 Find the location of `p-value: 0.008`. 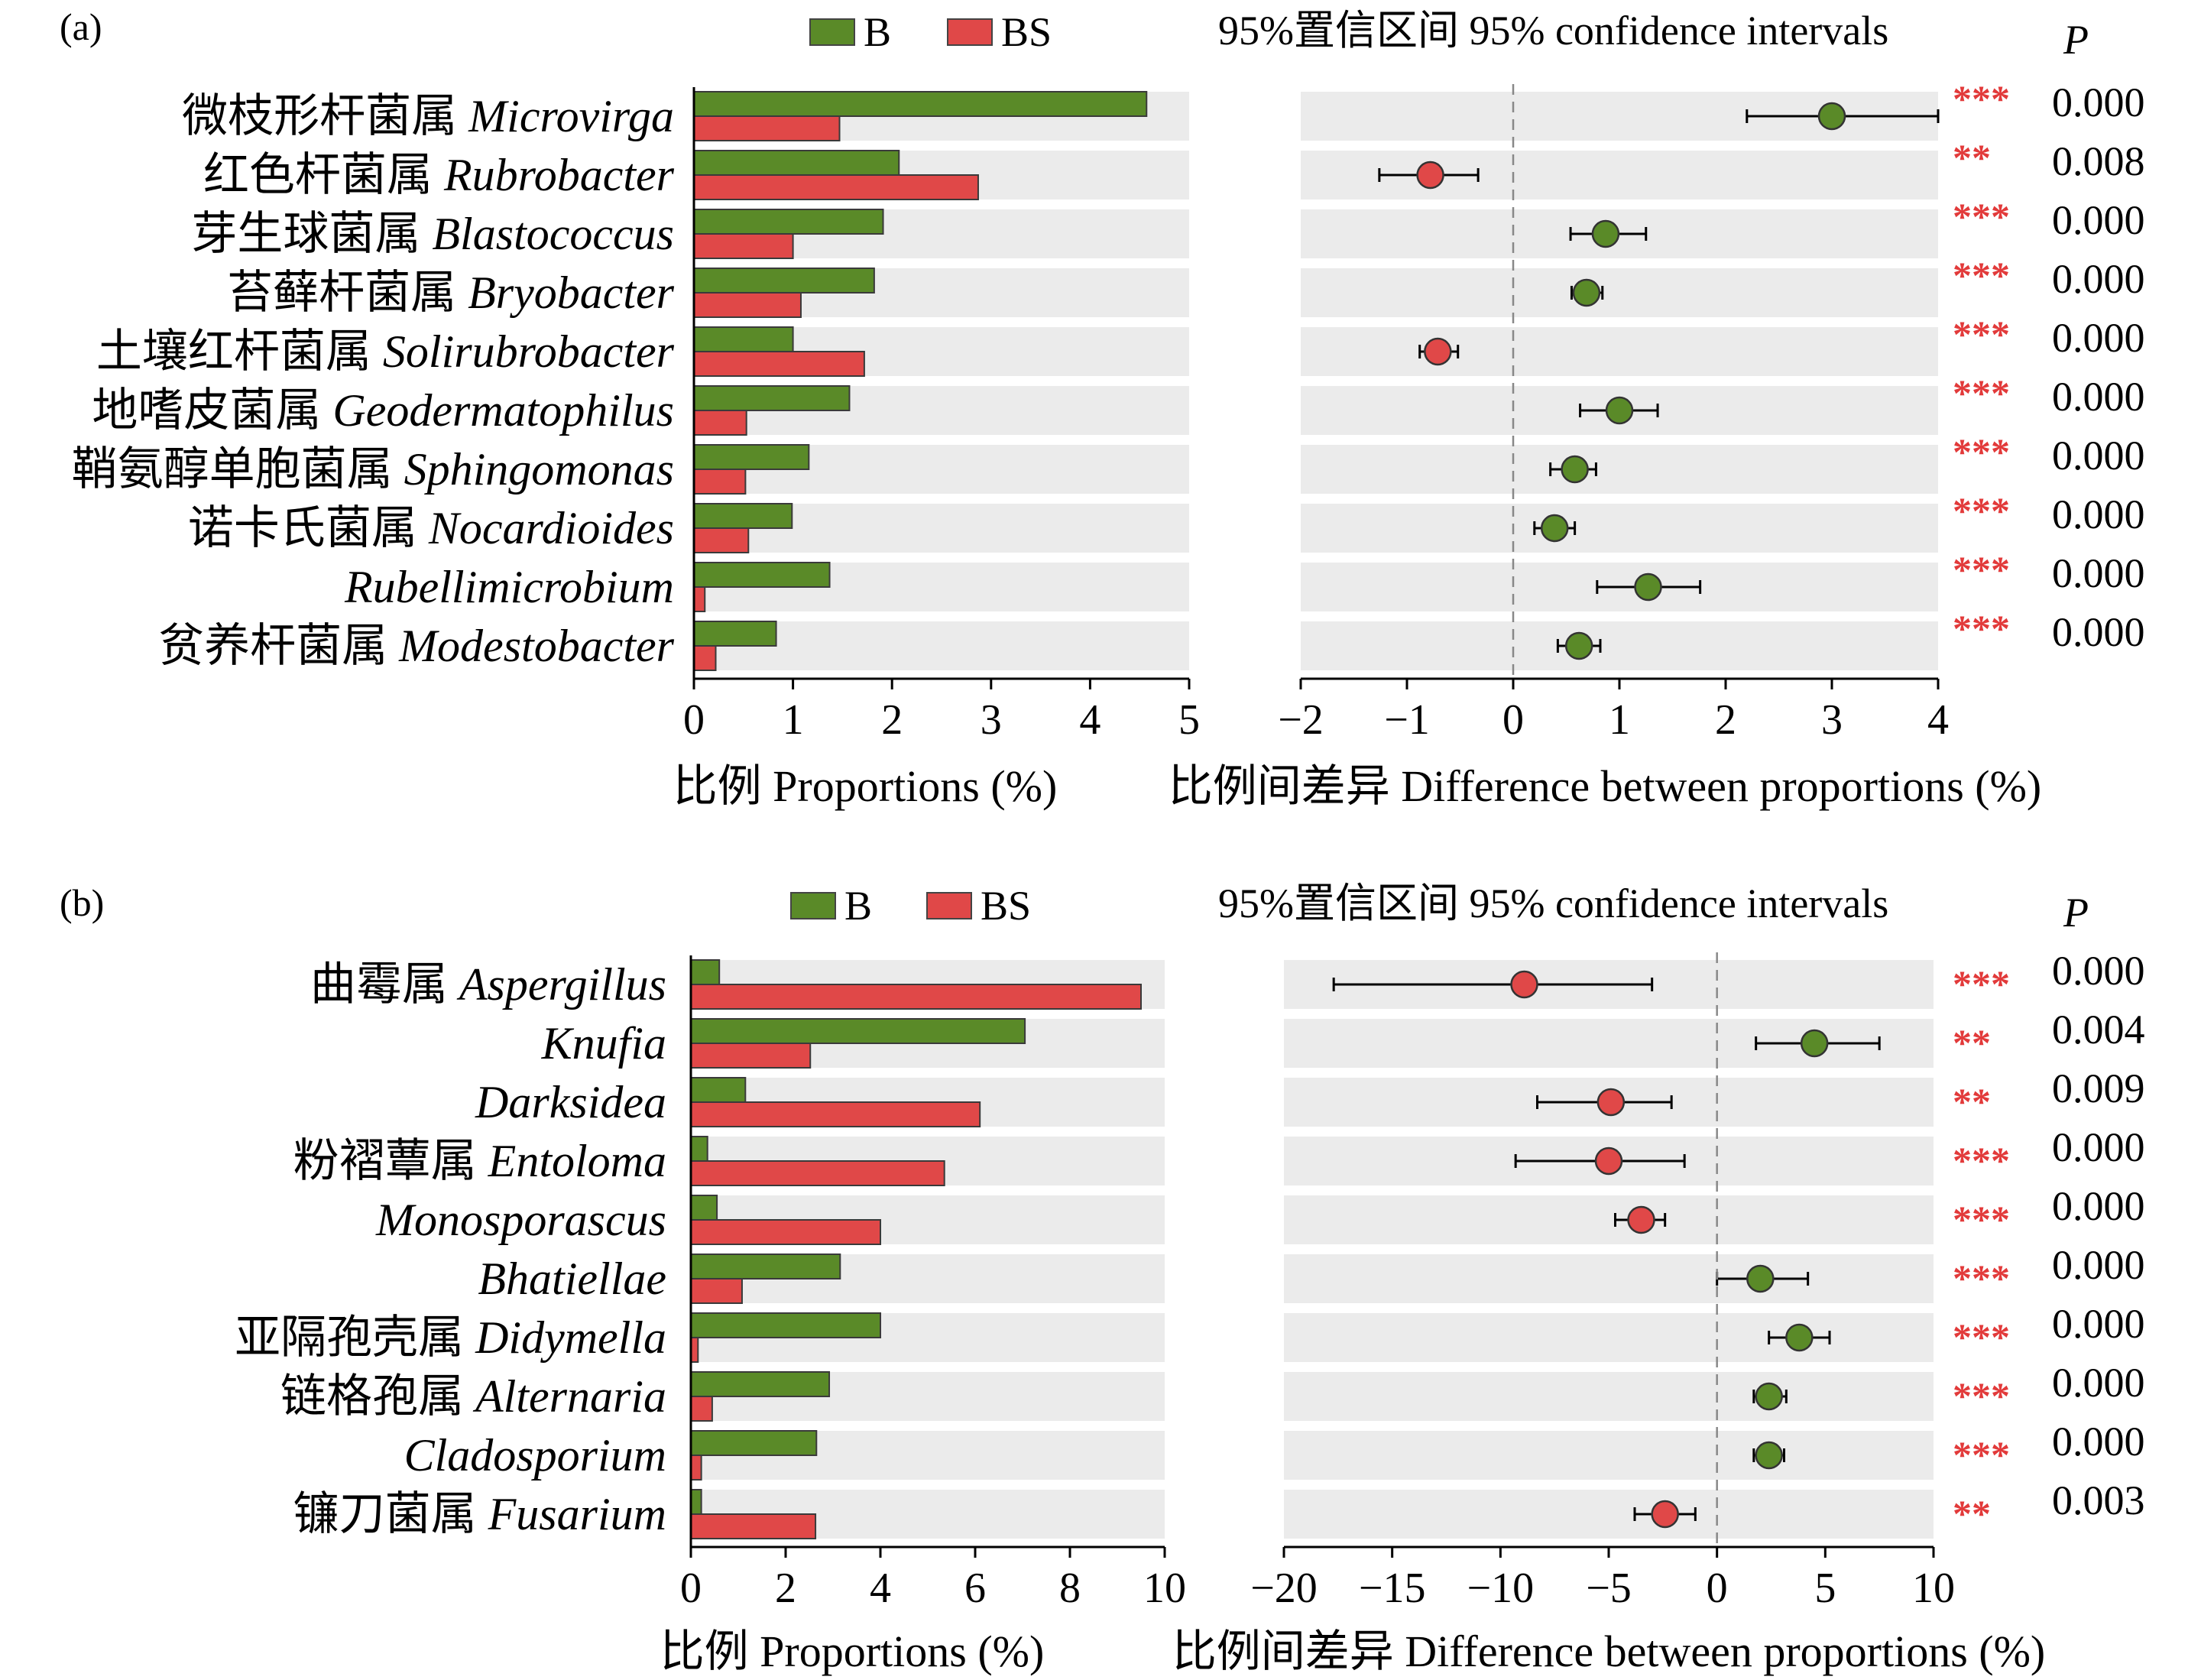

p-value: 0.008 is located at coordinates (2098, 161).